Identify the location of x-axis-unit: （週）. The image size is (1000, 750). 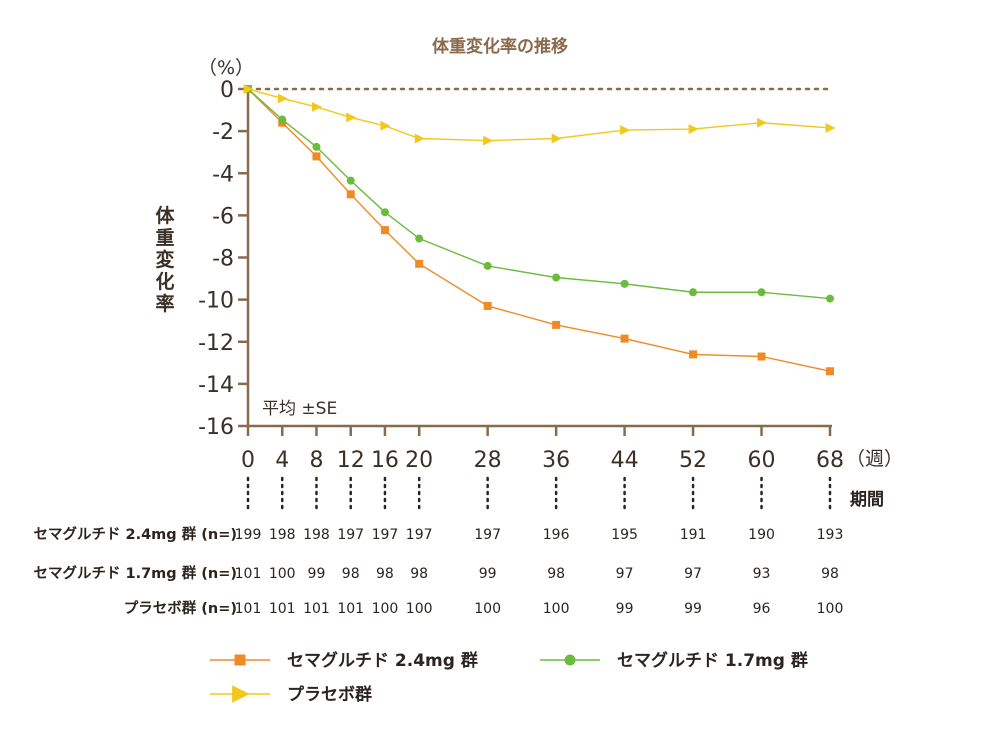
(874, 459).